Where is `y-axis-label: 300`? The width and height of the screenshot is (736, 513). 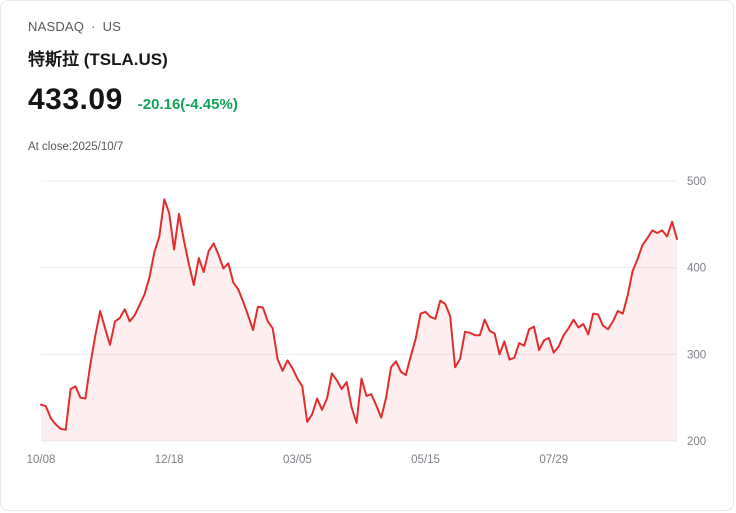
y-axis-label: 300 is located at coordinates (696, 355).